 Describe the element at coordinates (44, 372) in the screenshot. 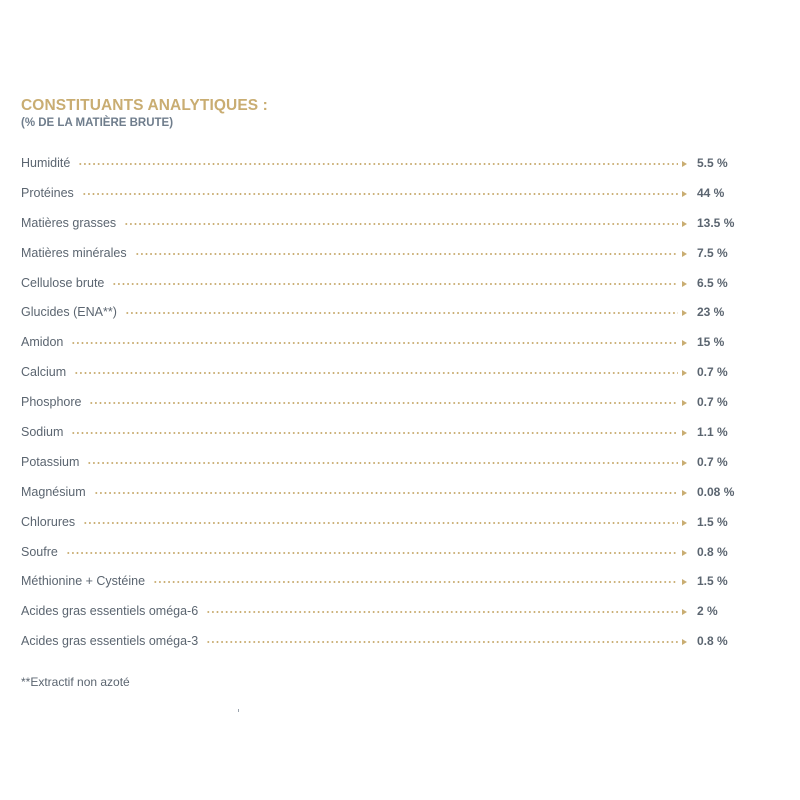

I see `constituent-label: Calcium` at that location.